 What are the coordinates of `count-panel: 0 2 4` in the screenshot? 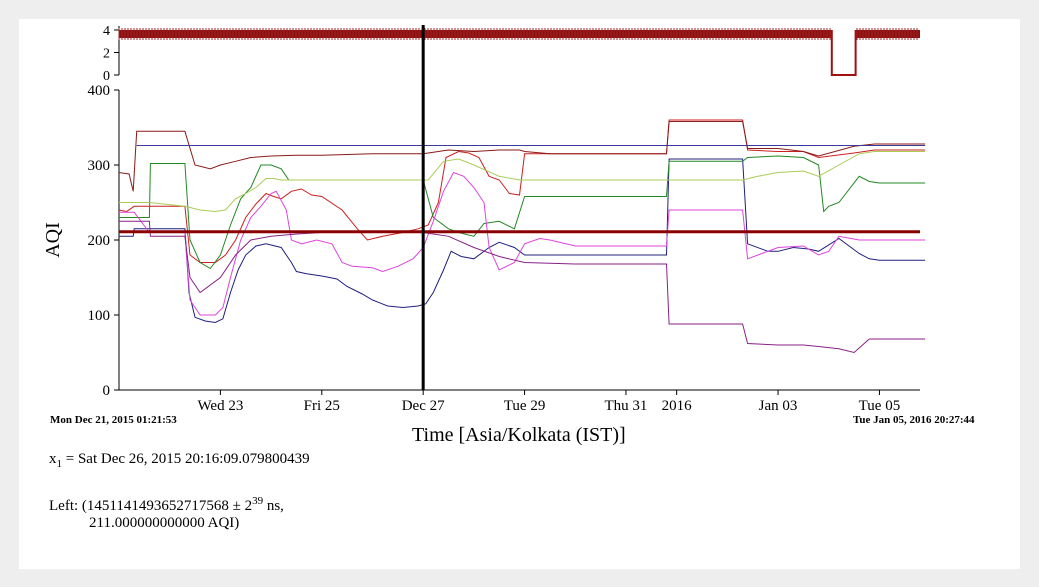 It's located at (511, 54).